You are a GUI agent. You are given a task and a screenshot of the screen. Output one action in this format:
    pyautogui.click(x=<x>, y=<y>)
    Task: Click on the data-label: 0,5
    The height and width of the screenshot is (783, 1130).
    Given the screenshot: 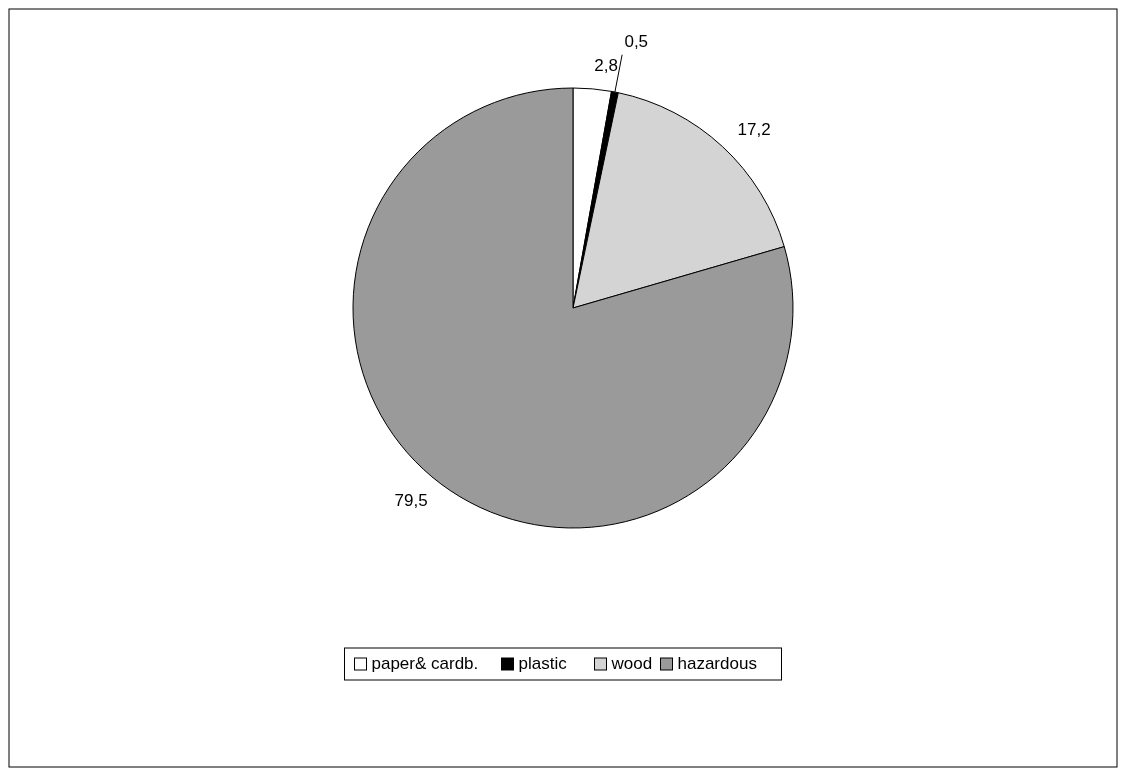 What is the action you would take?
    pyautogui.click(x=636, y=42)
    